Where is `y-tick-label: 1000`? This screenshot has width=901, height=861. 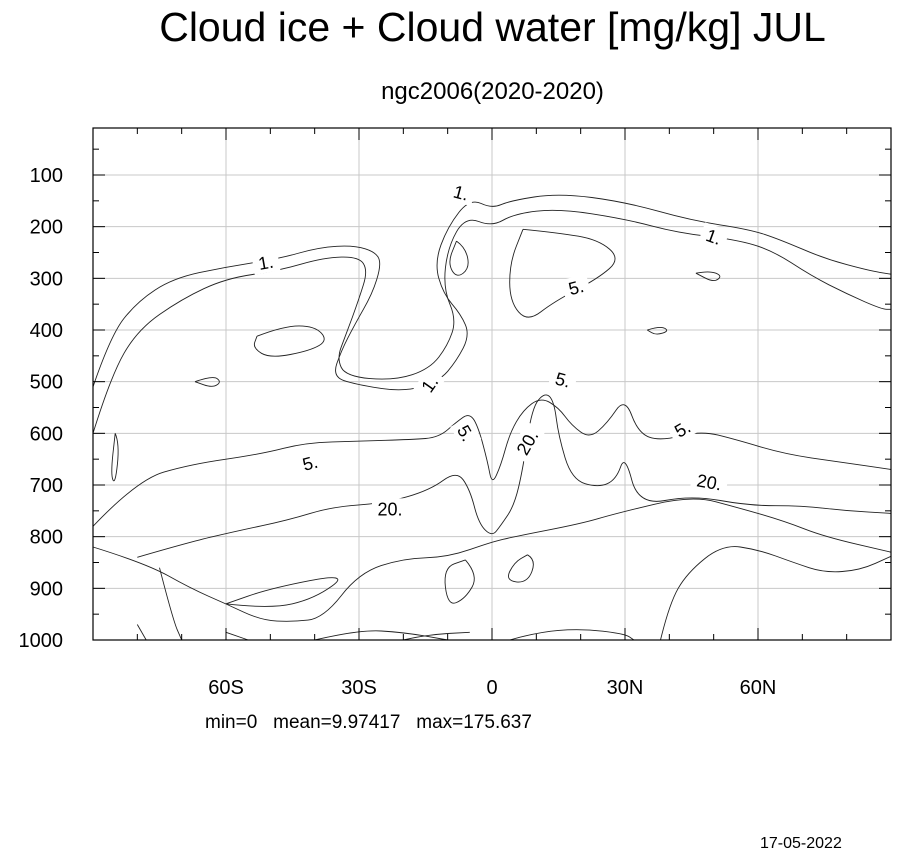
y-tick-label: 1000 is located at coordinates (41, 641).